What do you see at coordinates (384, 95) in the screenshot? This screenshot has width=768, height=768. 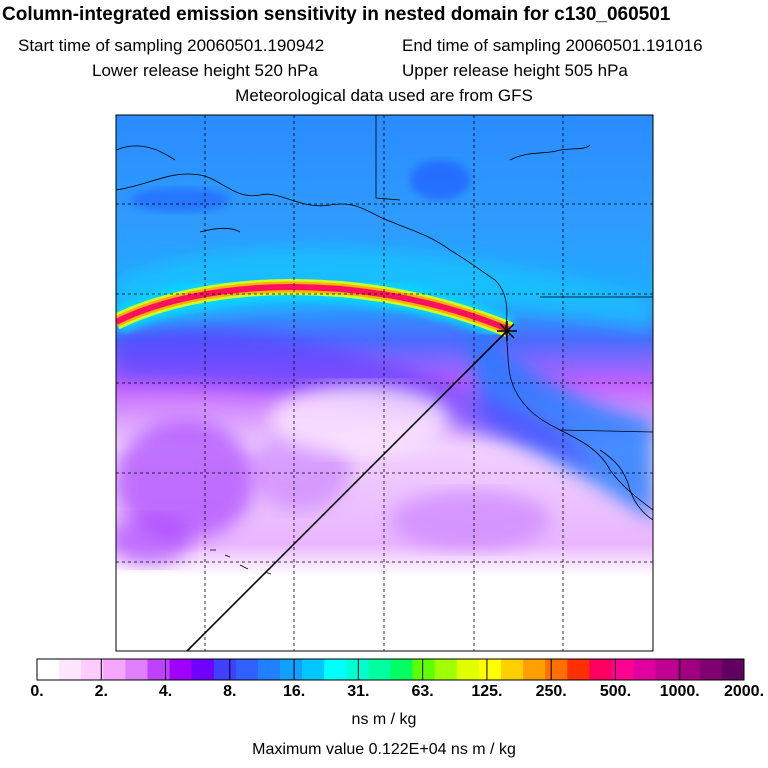 I see `met-data-label: Meteorological data used are from GFS` at bounding box center [384, 95].